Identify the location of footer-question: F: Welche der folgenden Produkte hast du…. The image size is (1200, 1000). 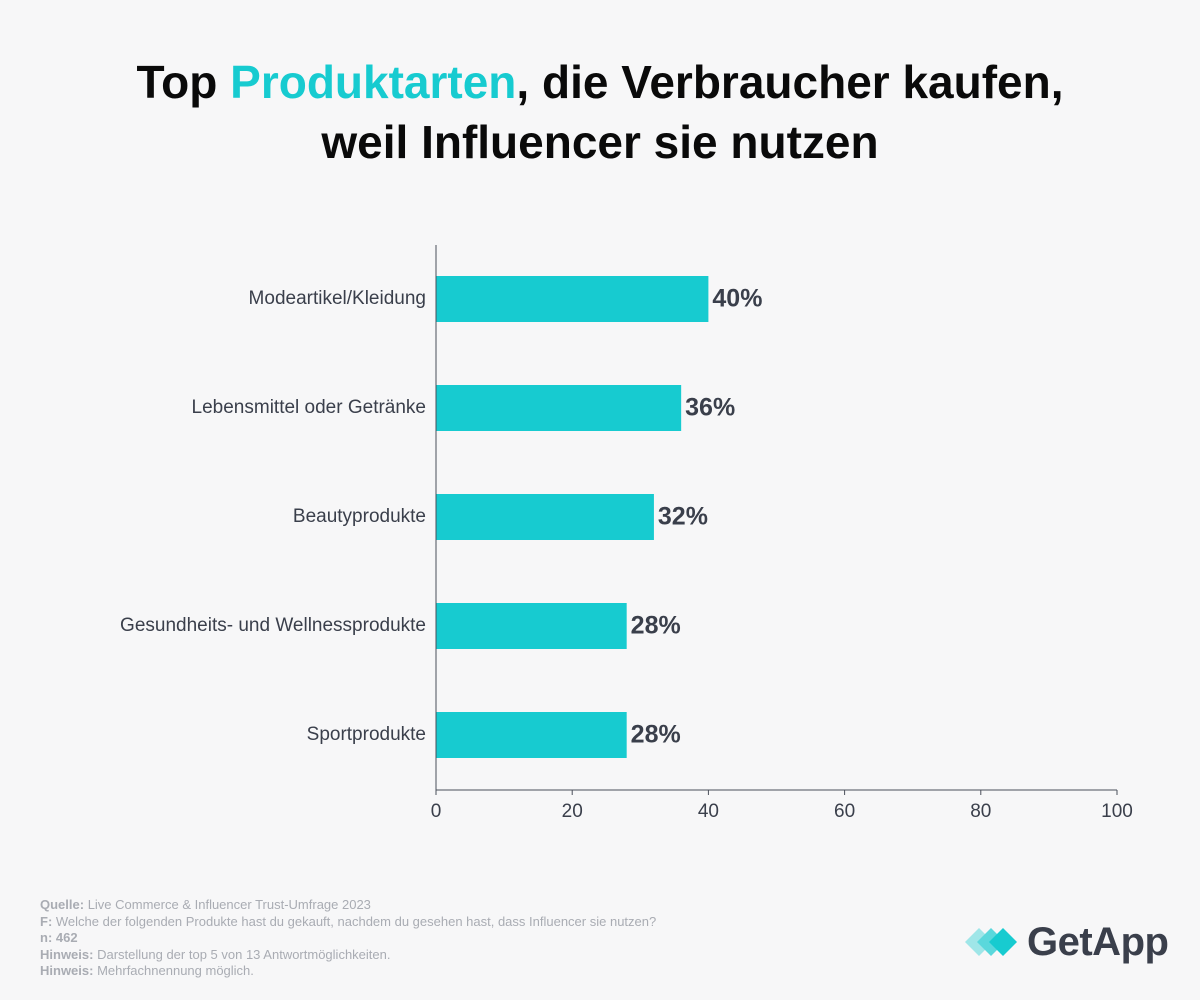
(480, 922).